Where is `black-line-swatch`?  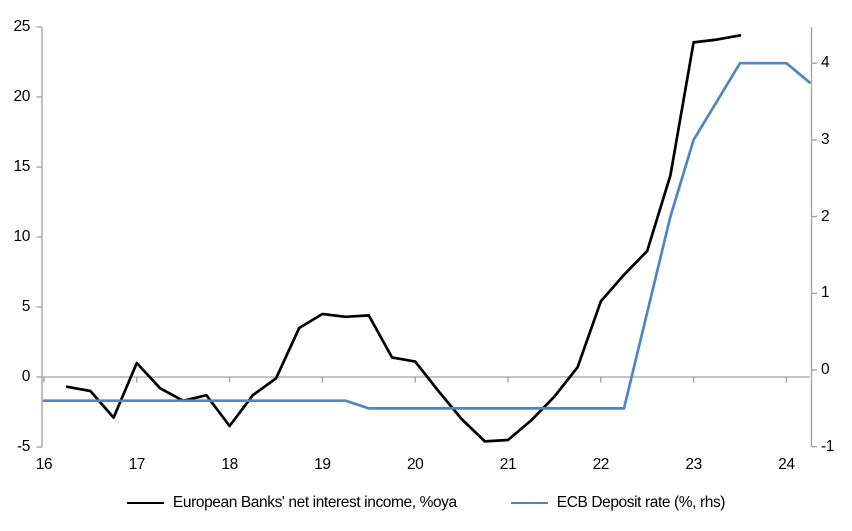
black-line-swatch is located at coordinates (145, 503).